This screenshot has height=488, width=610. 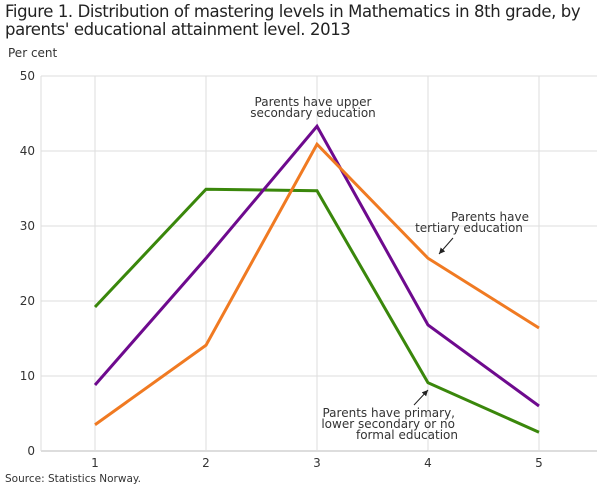 I want to click on annotation-primary-line: Parents have primary,, so click(x=388, y=413).